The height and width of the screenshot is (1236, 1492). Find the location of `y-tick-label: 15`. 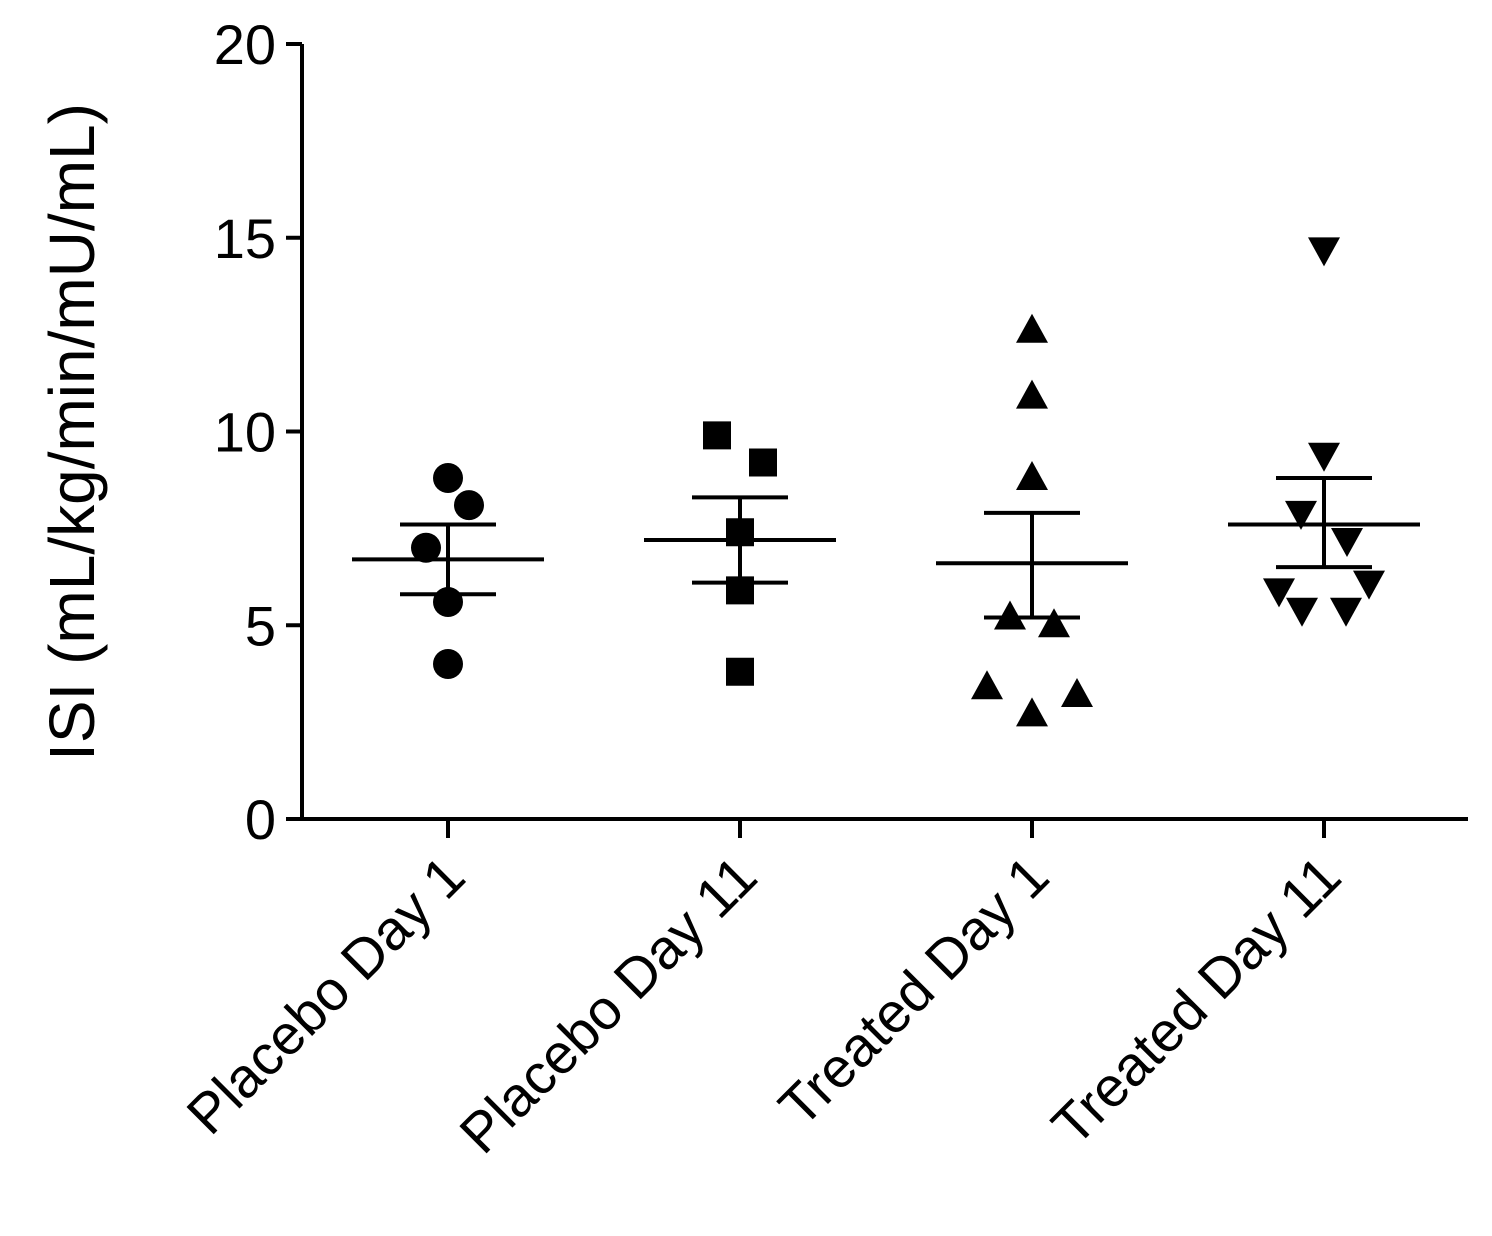

y-tick-label: 15 is located at coordinates (245, 238).